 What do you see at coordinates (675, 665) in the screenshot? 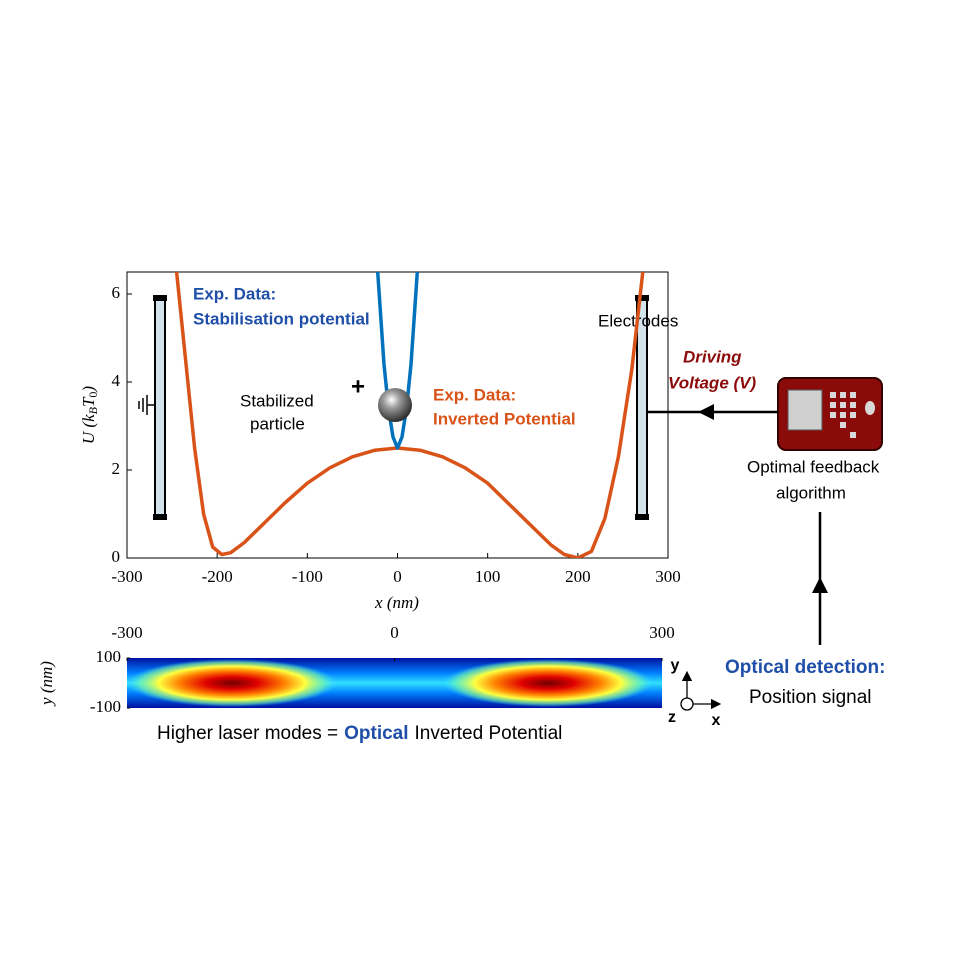
I see `axis-glyph-label: y` at bounding box center [675, 665].